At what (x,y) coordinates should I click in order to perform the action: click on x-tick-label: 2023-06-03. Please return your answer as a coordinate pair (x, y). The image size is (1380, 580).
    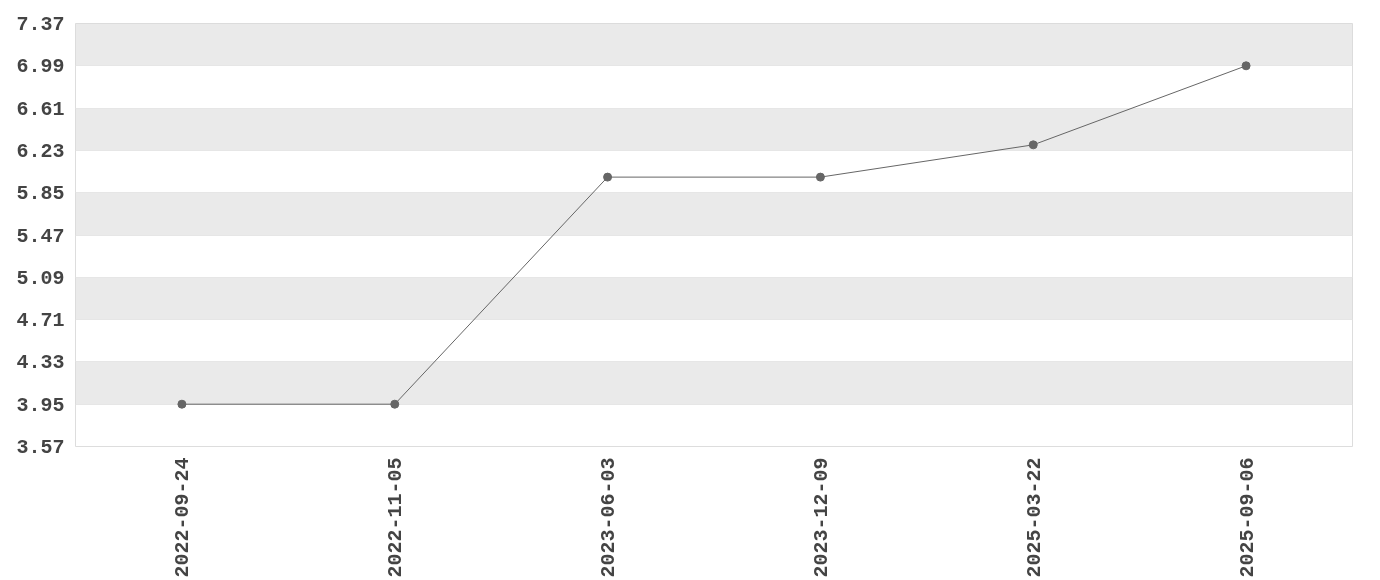
    Looking at the image, I should click on (609, 517).